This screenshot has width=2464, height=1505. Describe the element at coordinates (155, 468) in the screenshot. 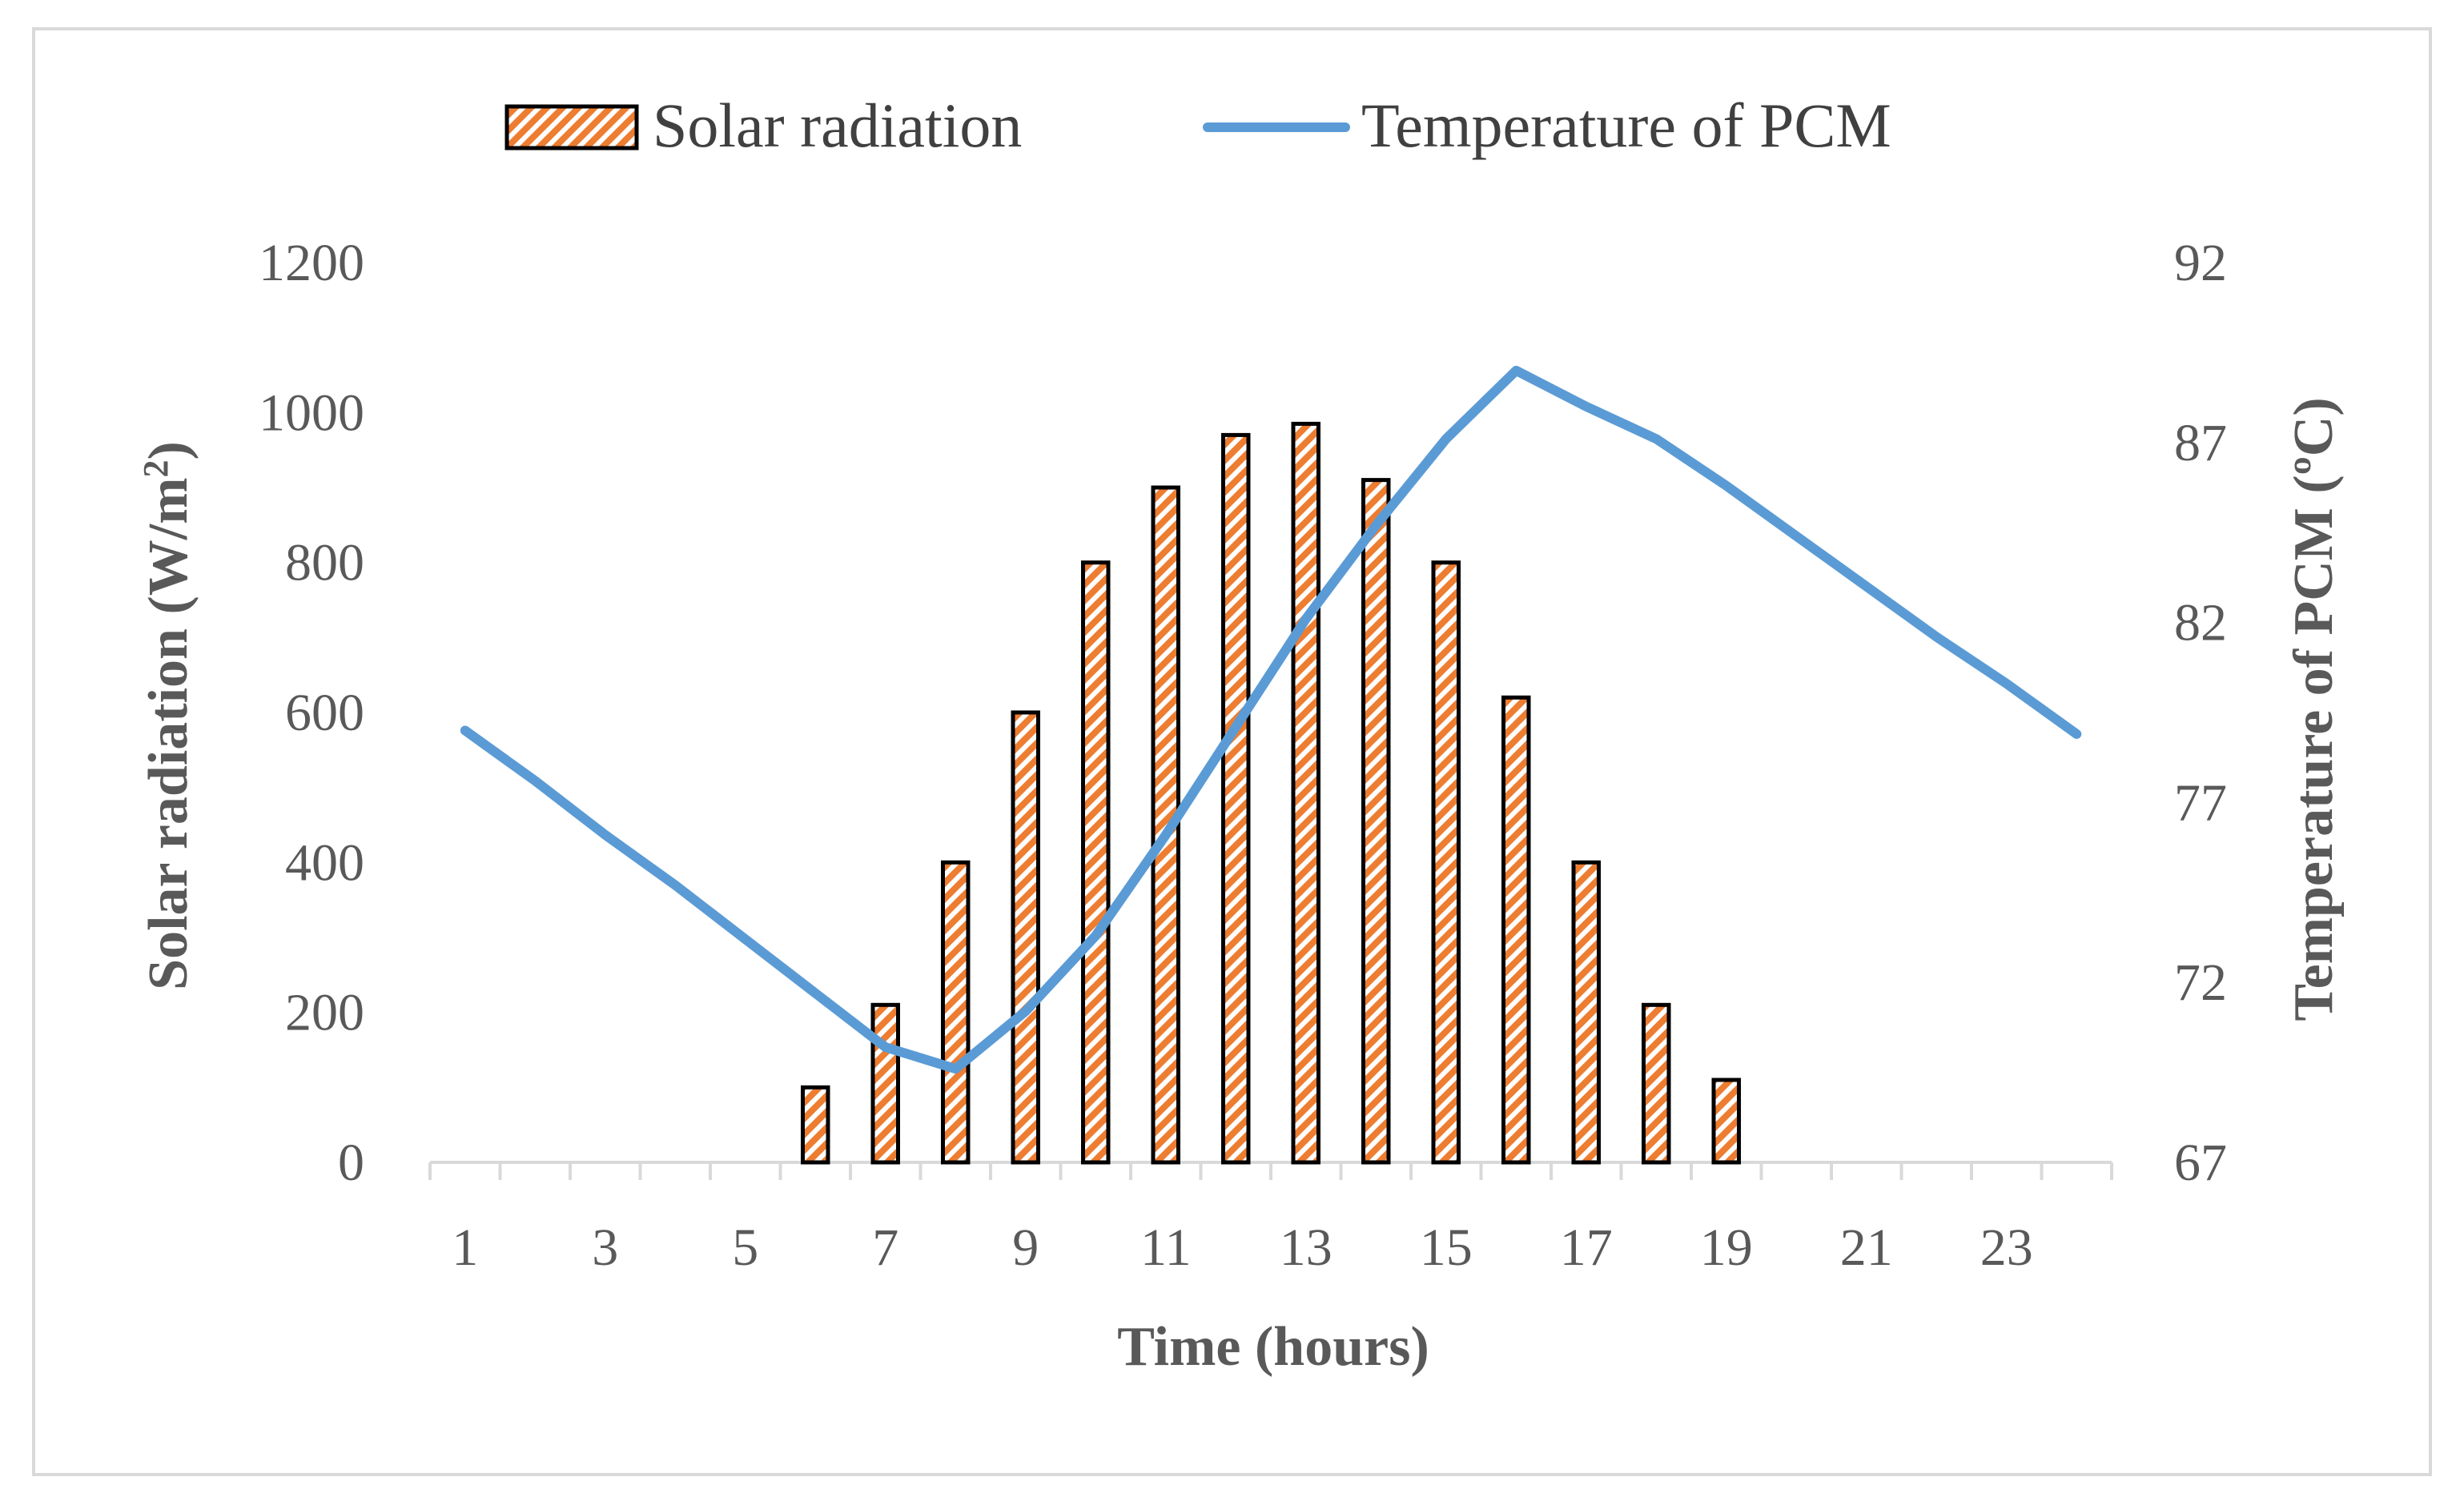

I see `y-axis-left-title-superscript: 2` at that location.